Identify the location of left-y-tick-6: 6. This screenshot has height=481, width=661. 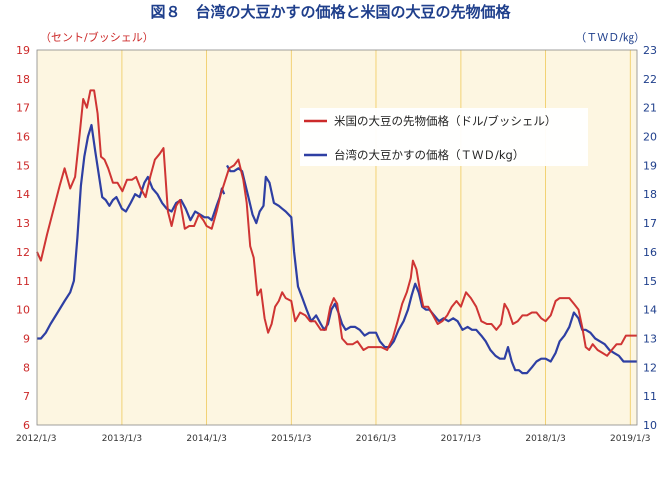
(26, 425).